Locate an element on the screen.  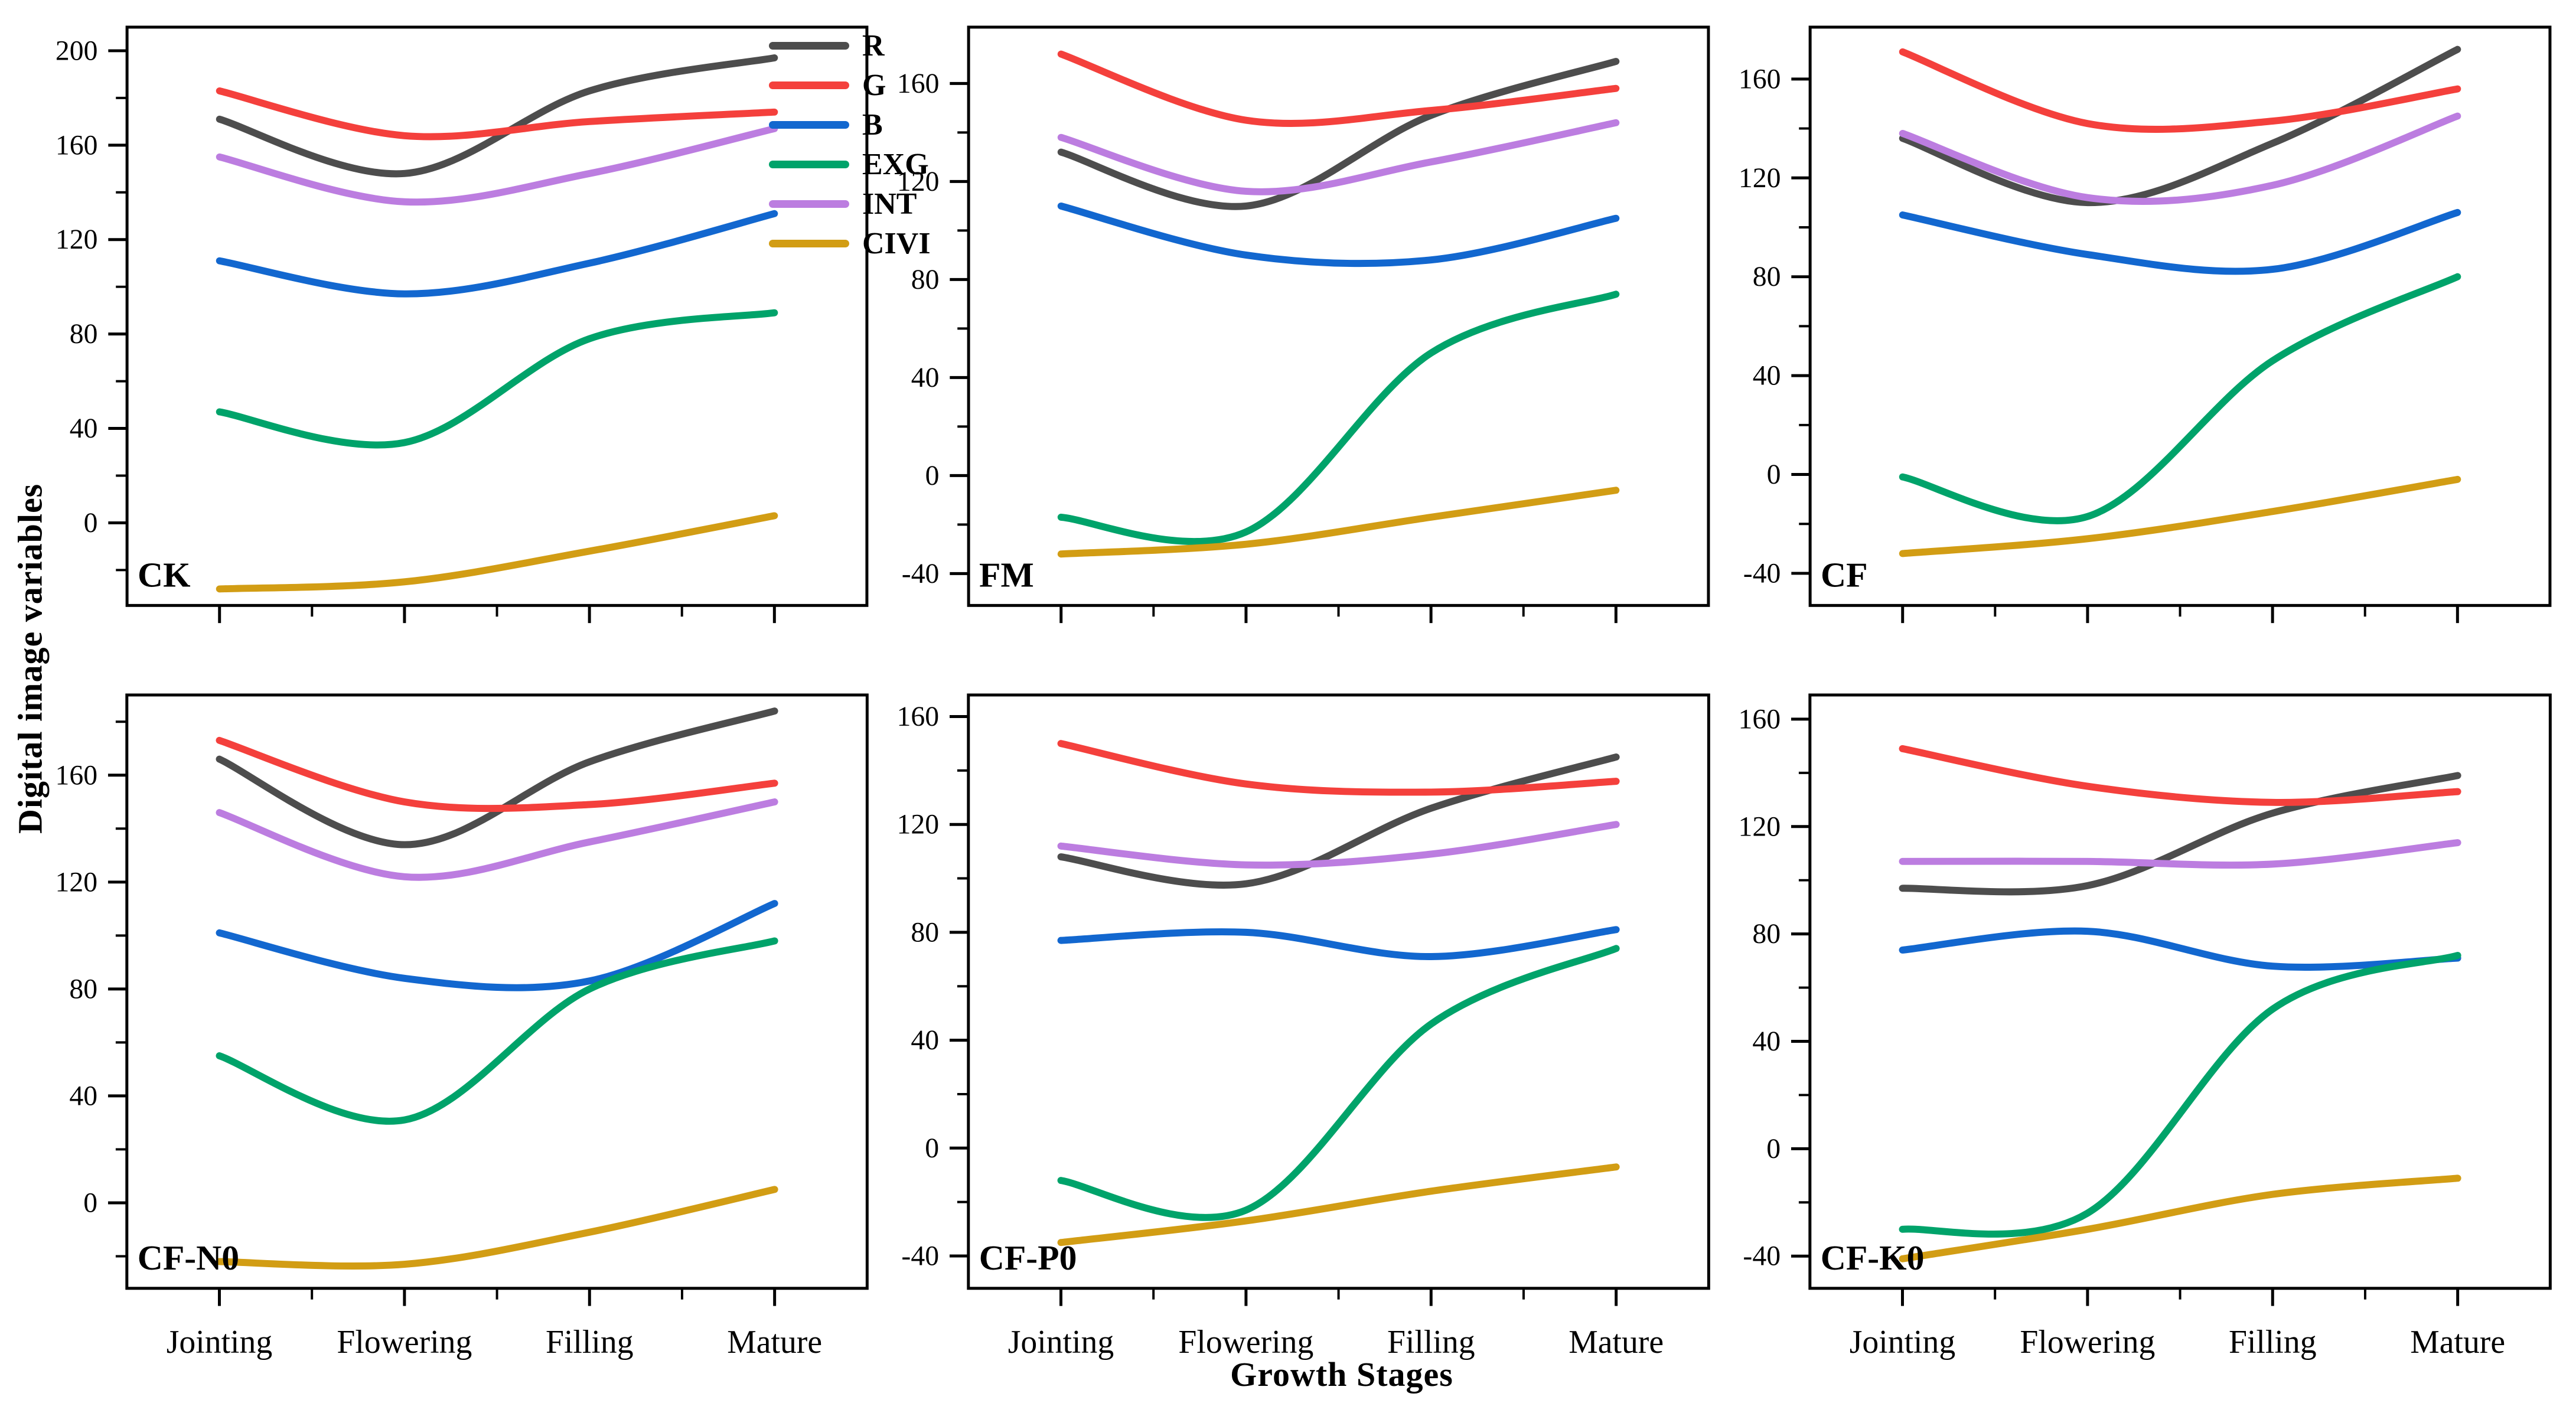
chart-panel-FM: -40 0 40 80 120 160 FM is located at coordinates (1303, 325).